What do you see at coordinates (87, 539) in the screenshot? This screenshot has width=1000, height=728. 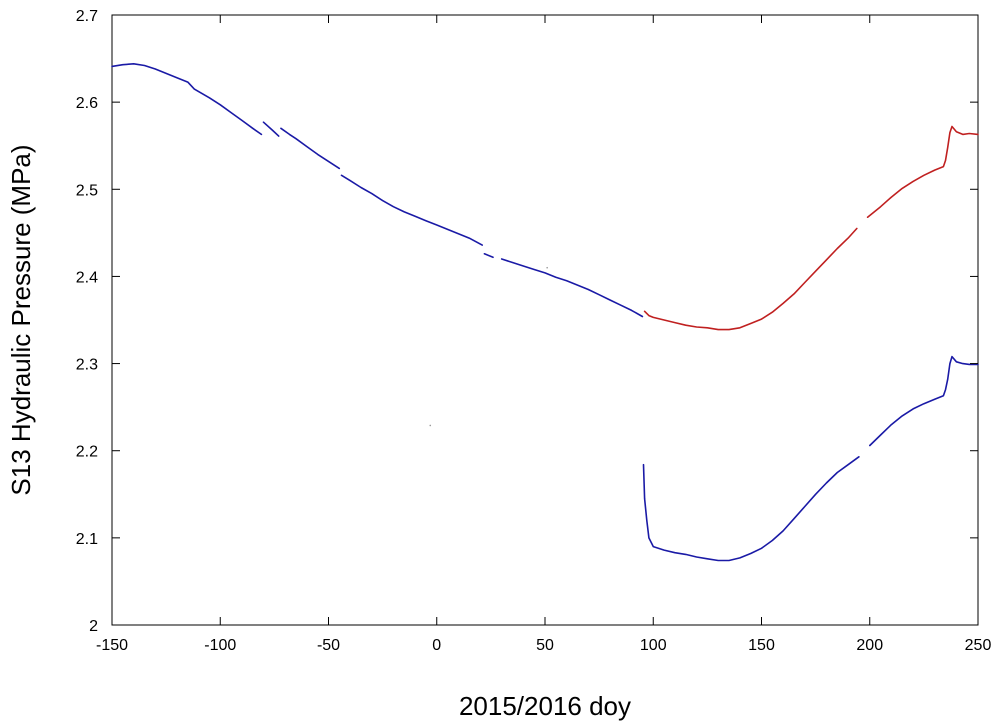 I see `y-tick-label: 2.1` at bounding box center [87, 539].